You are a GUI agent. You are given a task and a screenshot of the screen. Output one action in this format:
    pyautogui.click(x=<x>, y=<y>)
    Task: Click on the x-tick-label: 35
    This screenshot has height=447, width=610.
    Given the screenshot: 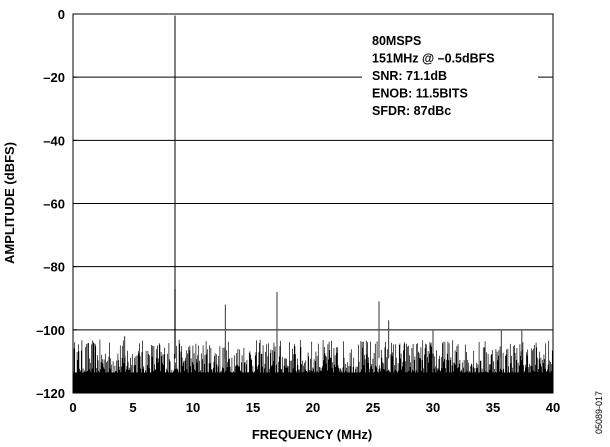 What is the action you would take?
    pyautogui.click(x=493, y=407)
    